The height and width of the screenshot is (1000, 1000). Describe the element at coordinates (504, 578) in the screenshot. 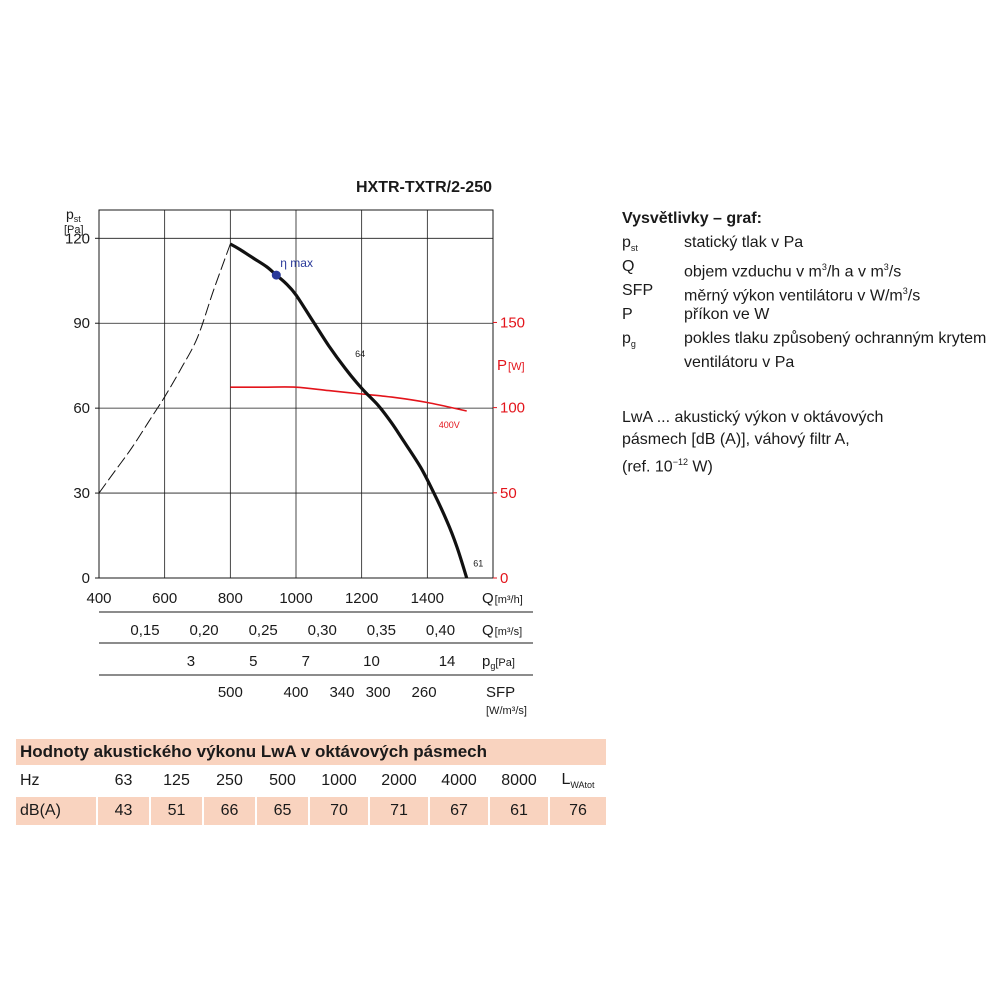

I see `y-right-tick-label: 0` at that location.